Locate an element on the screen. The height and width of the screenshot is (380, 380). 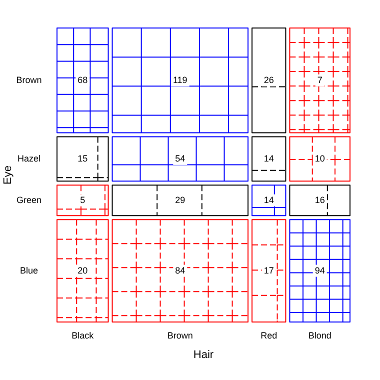
data-label: 119 is located at coordinates (180, 79).